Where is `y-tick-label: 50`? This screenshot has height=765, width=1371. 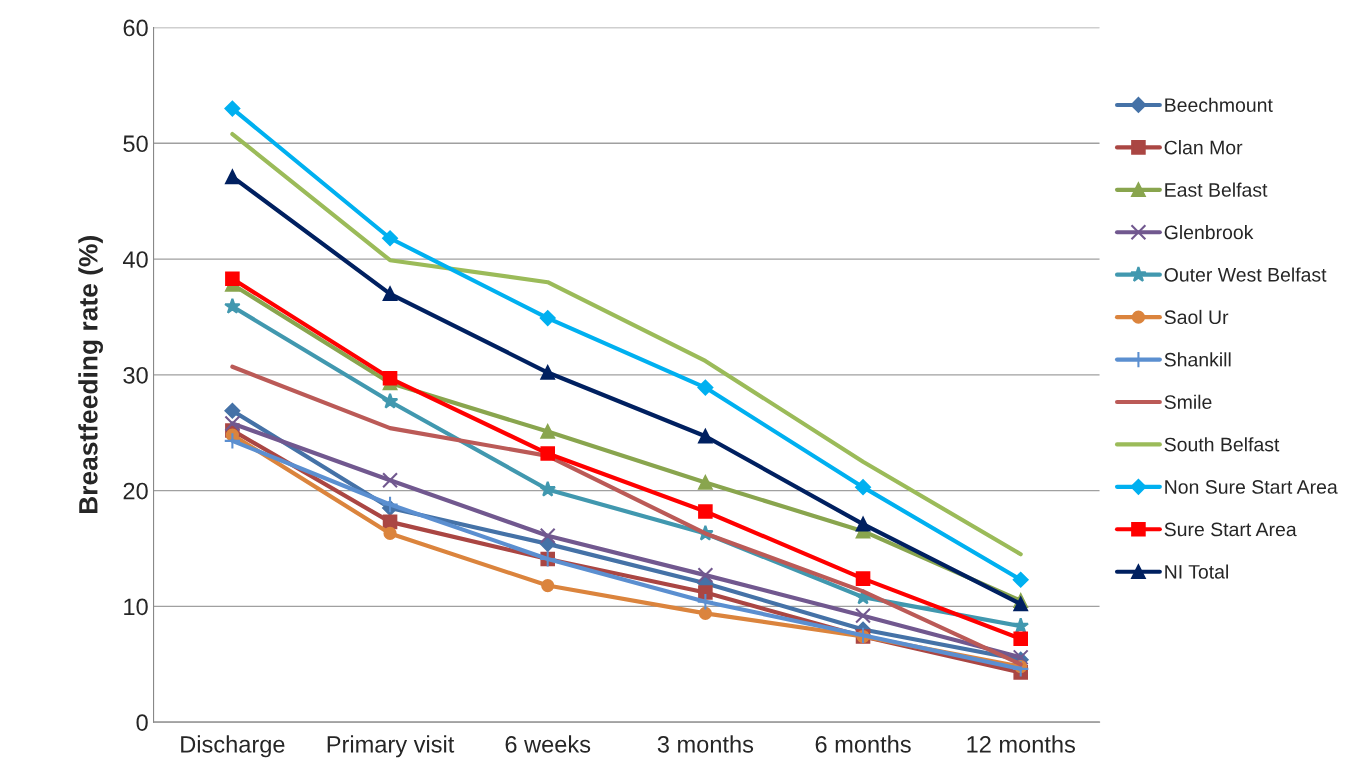 y-tick-label: 50 is located at coordinates (135, 144).